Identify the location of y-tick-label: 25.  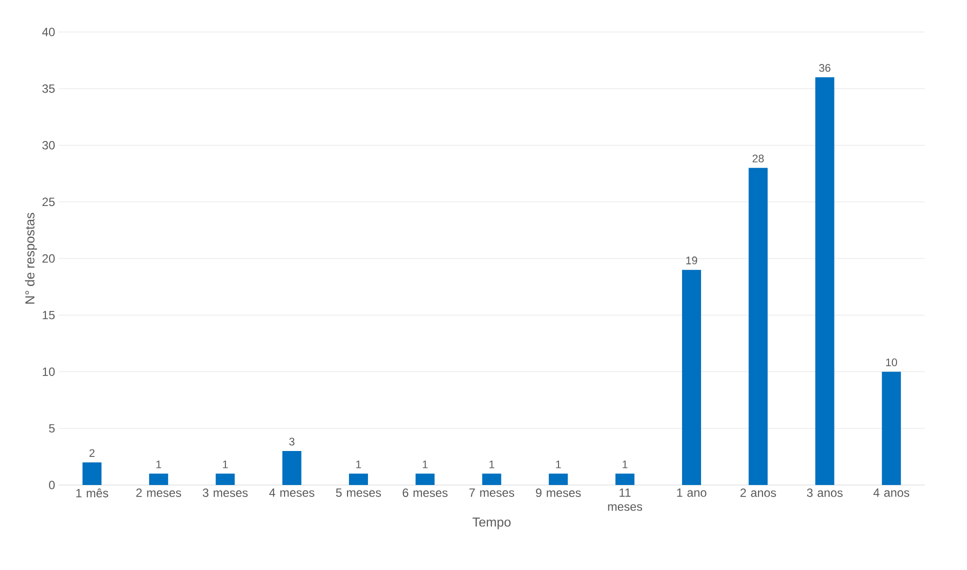
(48, 202).